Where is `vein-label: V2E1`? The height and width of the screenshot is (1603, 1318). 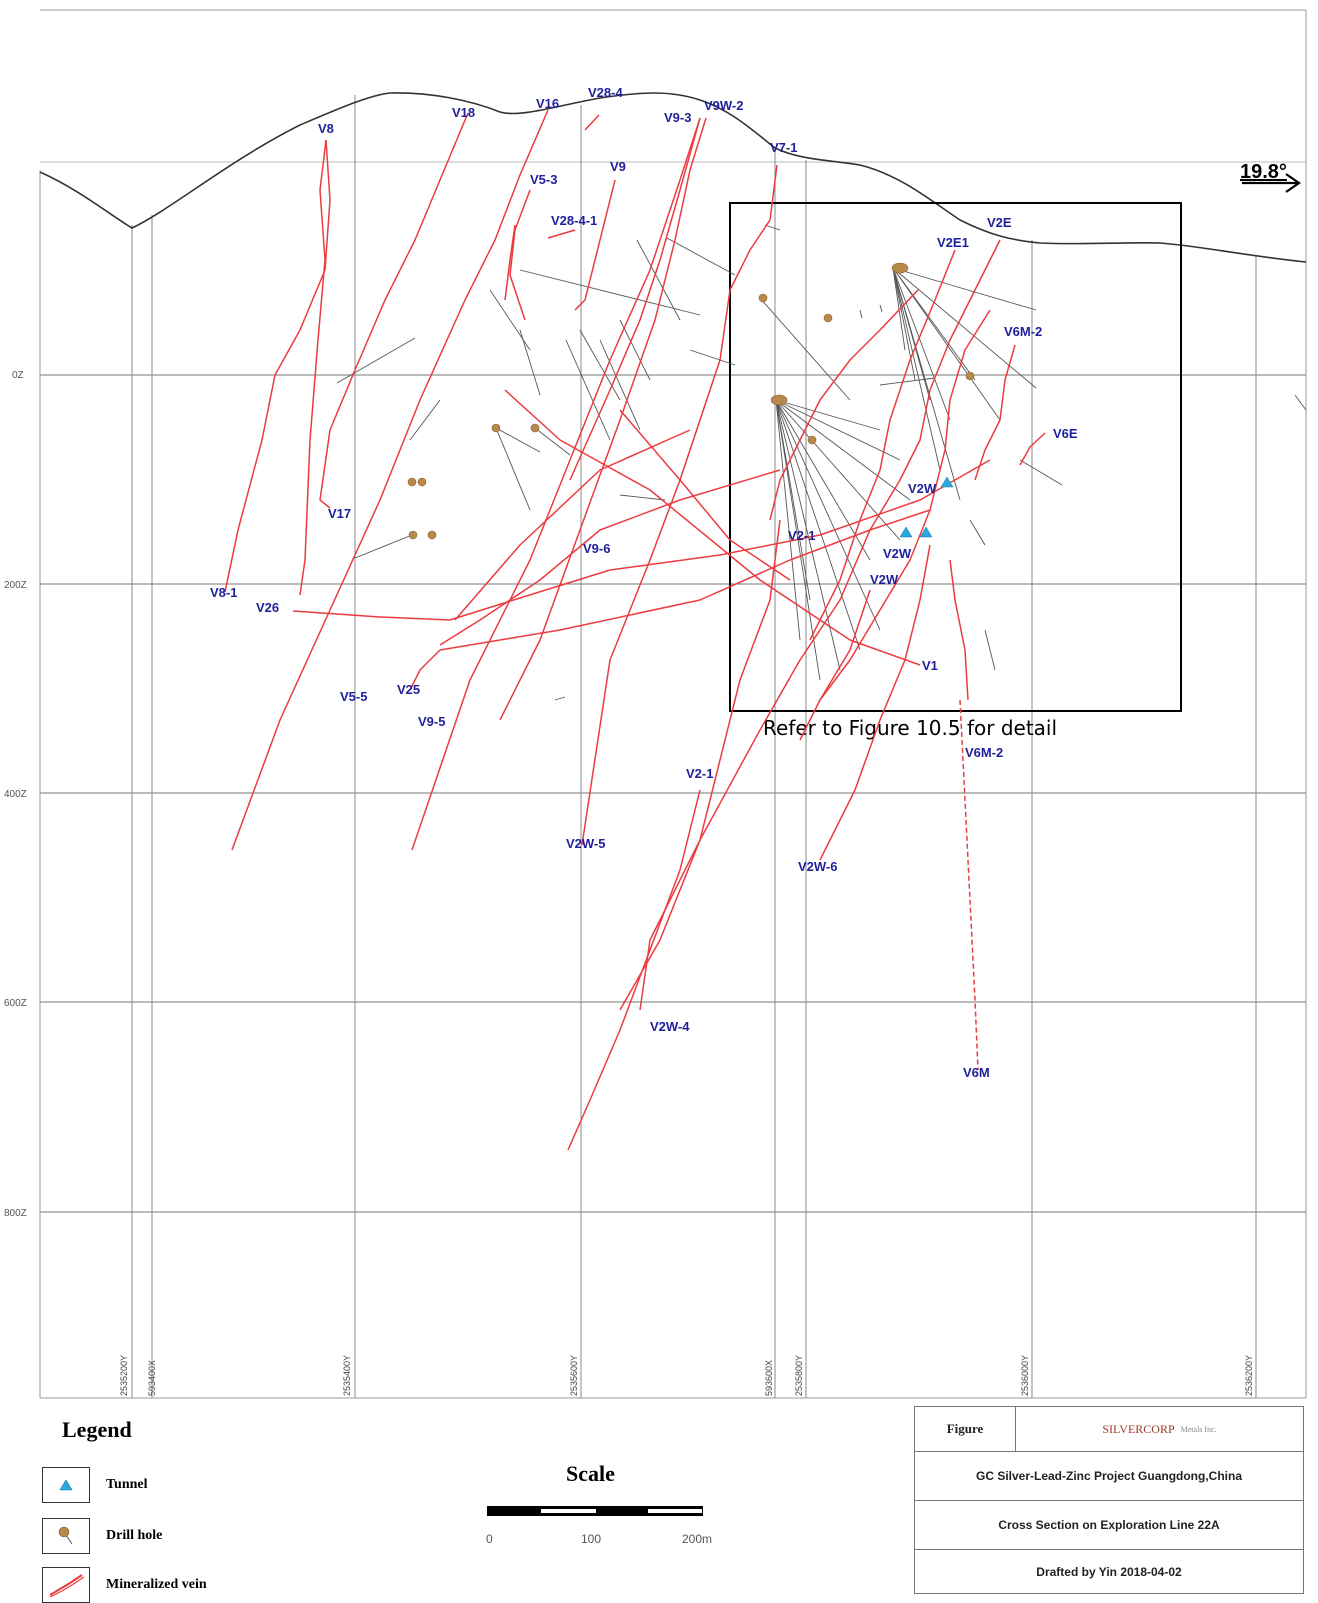 vein-label: V2E1 is located at coordinates (953, 242).